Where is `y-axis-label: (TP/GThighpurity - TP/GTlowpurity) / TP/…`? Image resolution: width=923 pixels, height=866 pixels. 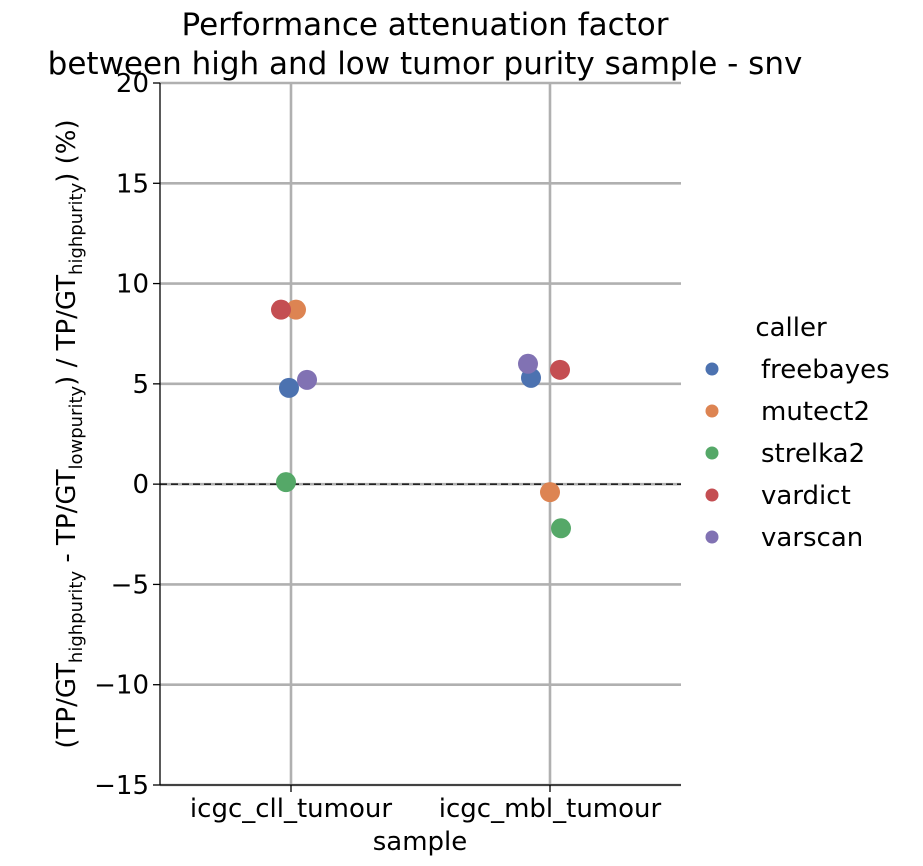 y-axis-label: (TP/GThighpurity - TP/GTlowpurity) / TP/… is located at coordinates (69, 433).